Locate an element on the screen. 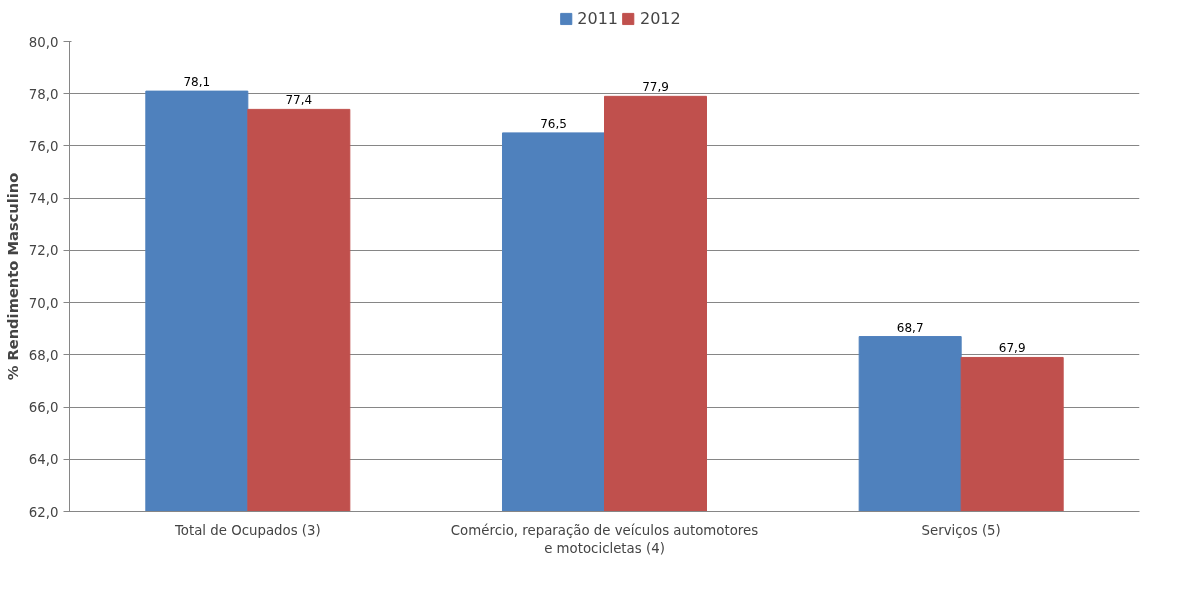 This screenshot has height=598, width=1192. text: 77,9 is located at coordinates (655, 87).